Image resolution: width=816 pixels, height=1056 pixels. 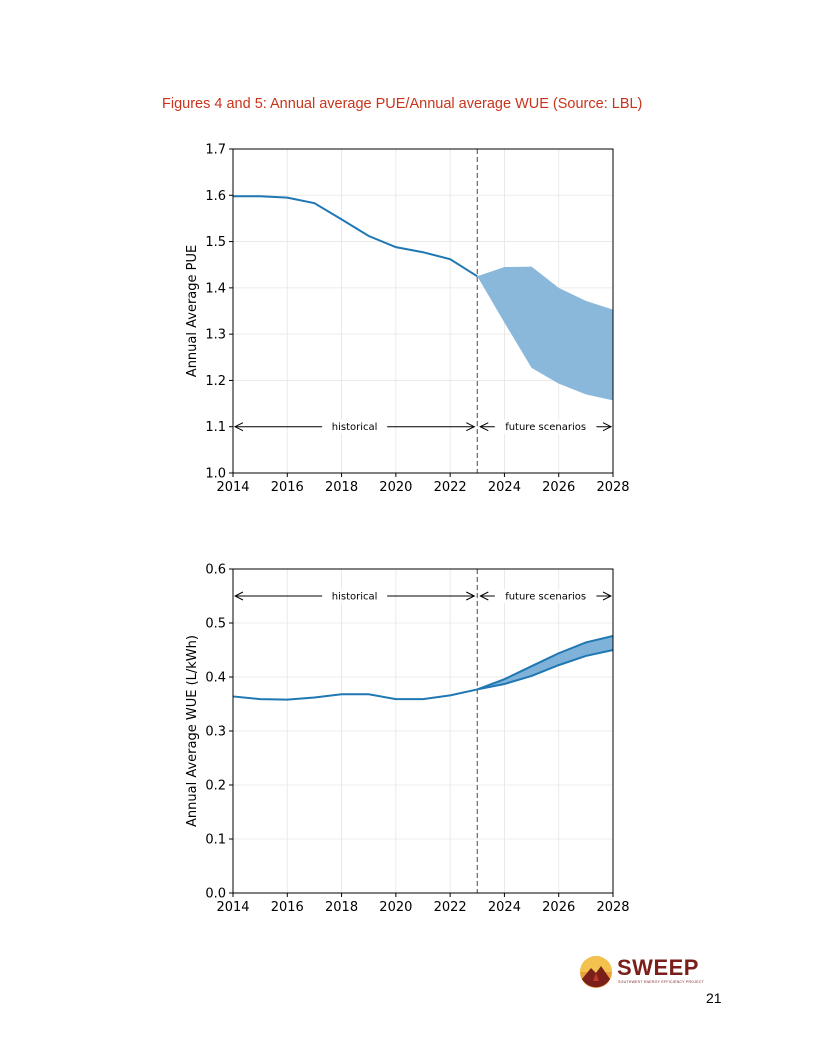 I want to click on y-tick-label: 0.3, so click(x=215, y=732).